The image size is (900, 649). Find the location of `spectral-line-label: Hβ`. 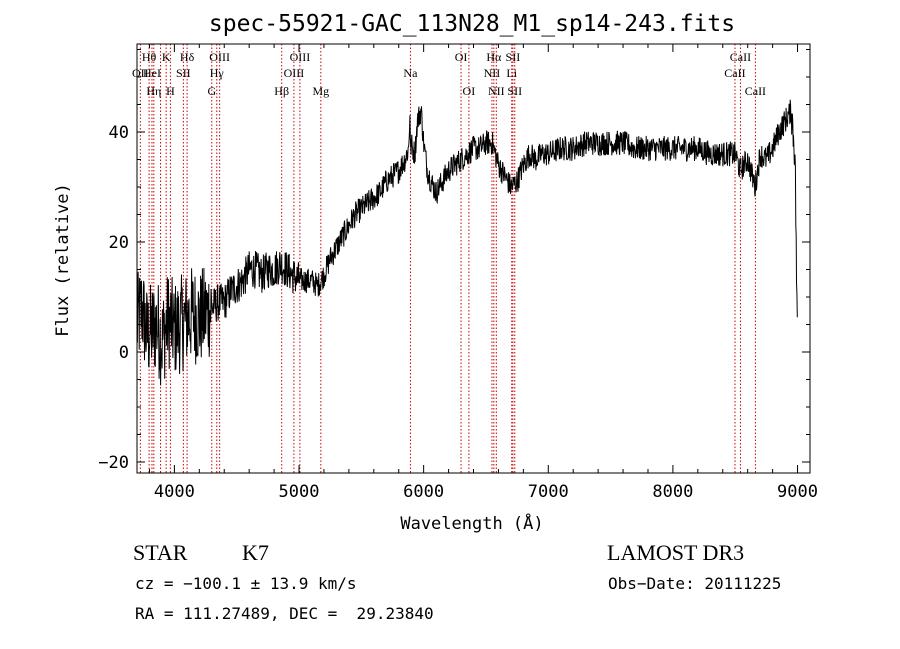

spectral-line-label: Hβ is located at coordinates (281, 91).